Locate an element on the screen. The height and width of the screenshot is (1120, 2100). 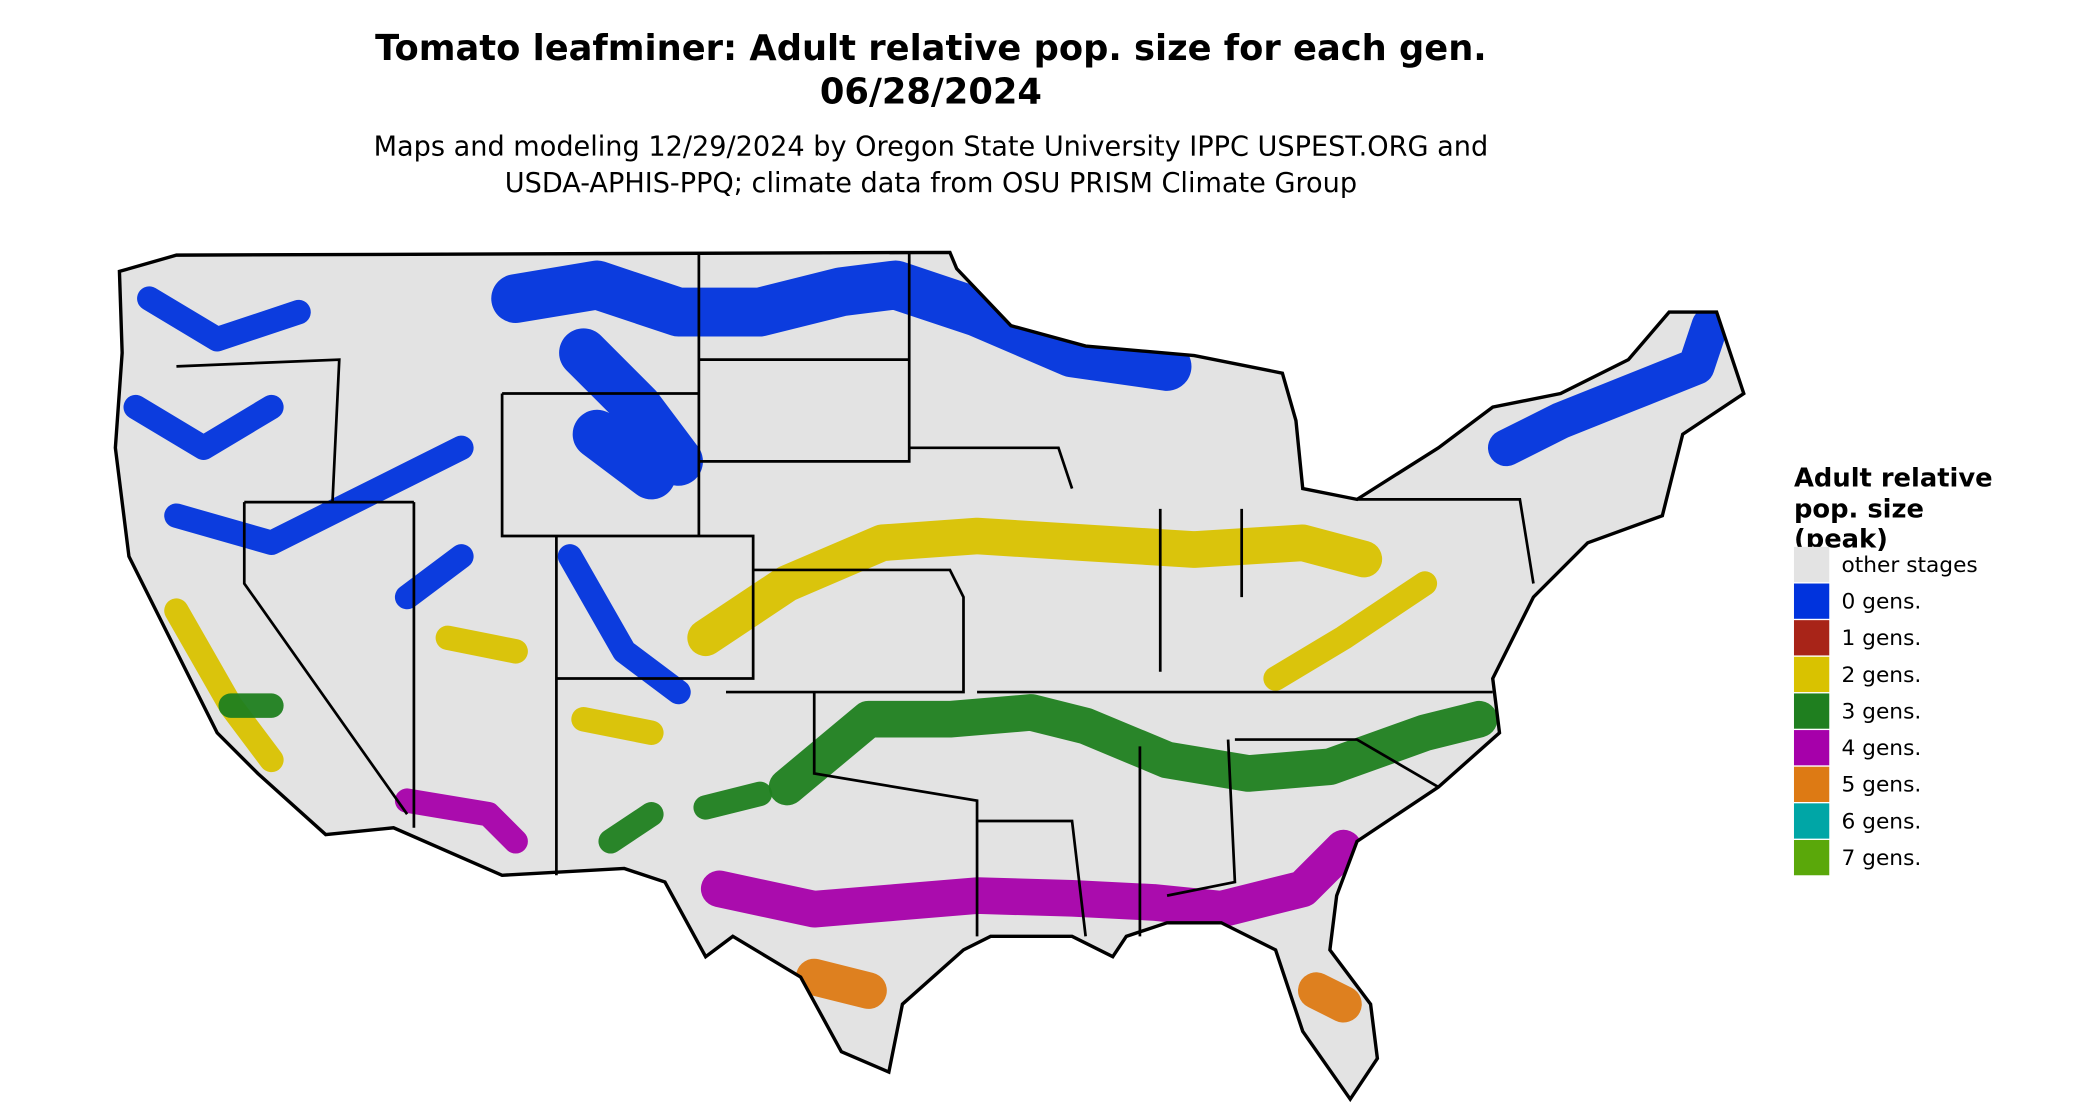
legend-label: other stages is located at coordinates (1909, 565).